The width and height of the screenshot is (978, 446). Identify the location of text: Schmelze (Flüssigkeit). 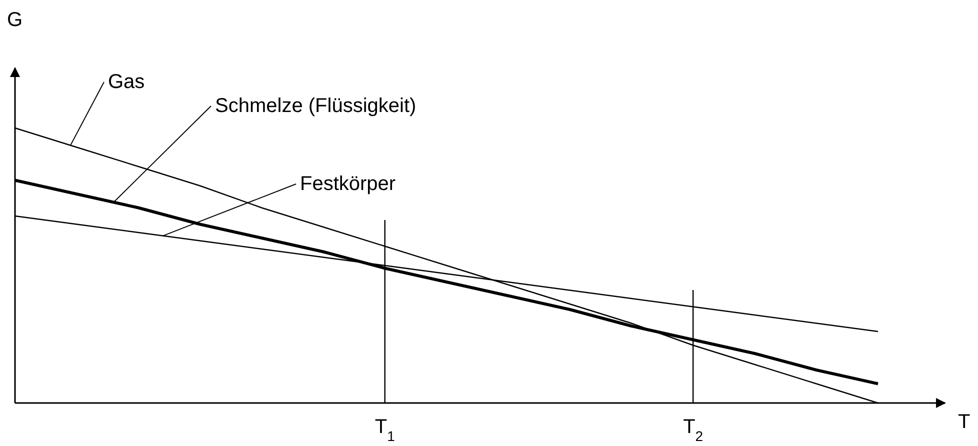
(315, 106).